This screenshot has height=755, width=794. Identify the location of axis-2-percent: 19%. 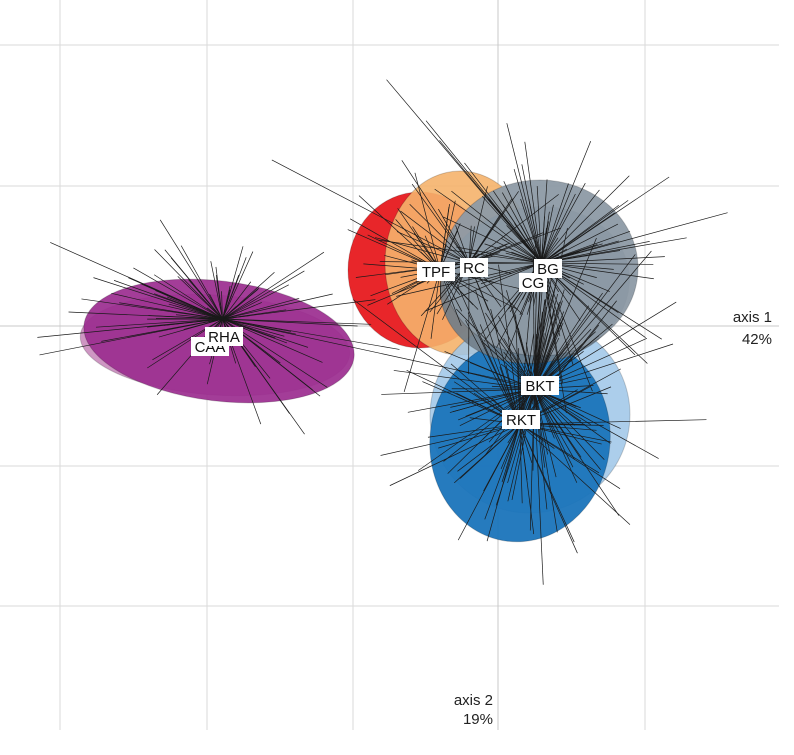
(478, 719).